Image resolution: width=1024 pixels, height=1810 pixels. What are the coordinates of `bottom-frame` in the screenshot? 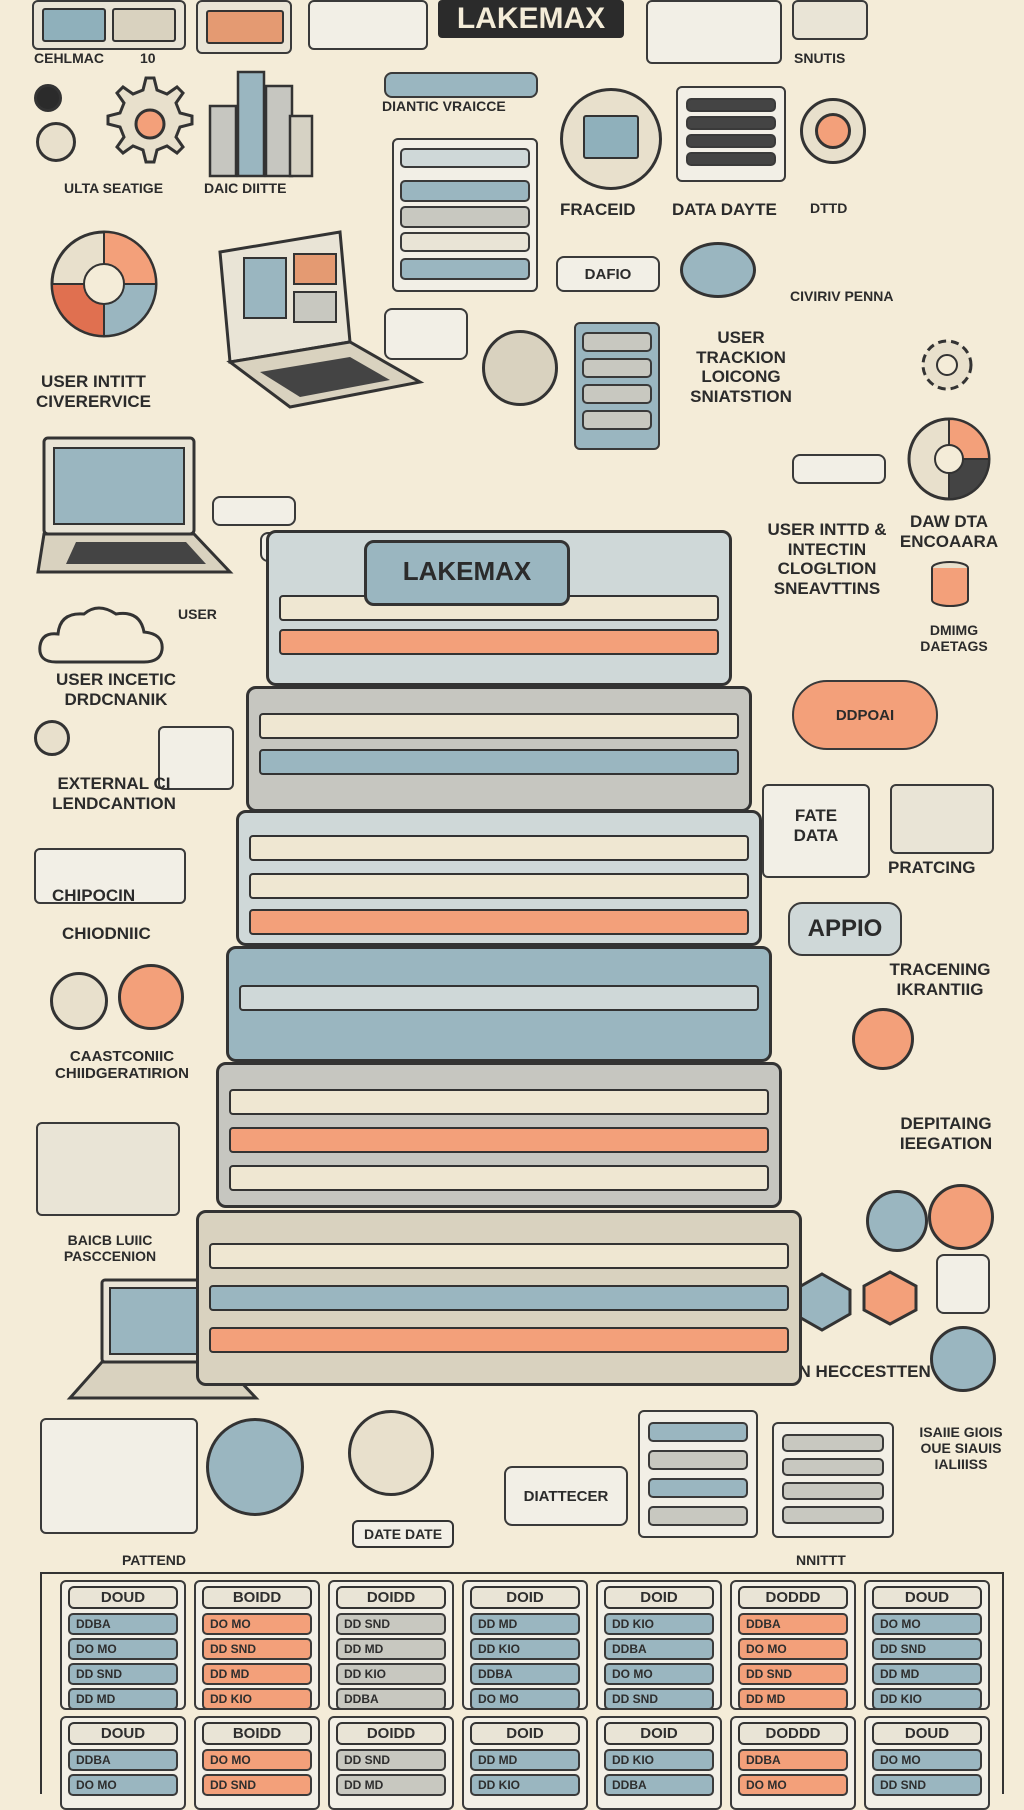 It's located at (522, 1683).